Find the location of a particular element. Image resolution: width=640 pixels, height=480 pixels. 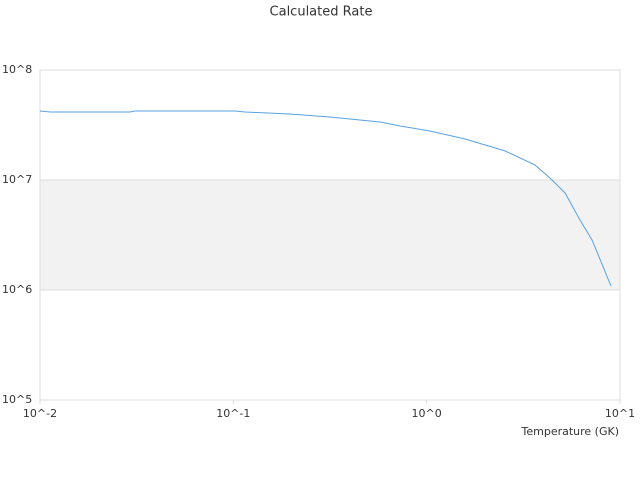

y-tick-label: 10^5 is located at coordinates (17, 399).